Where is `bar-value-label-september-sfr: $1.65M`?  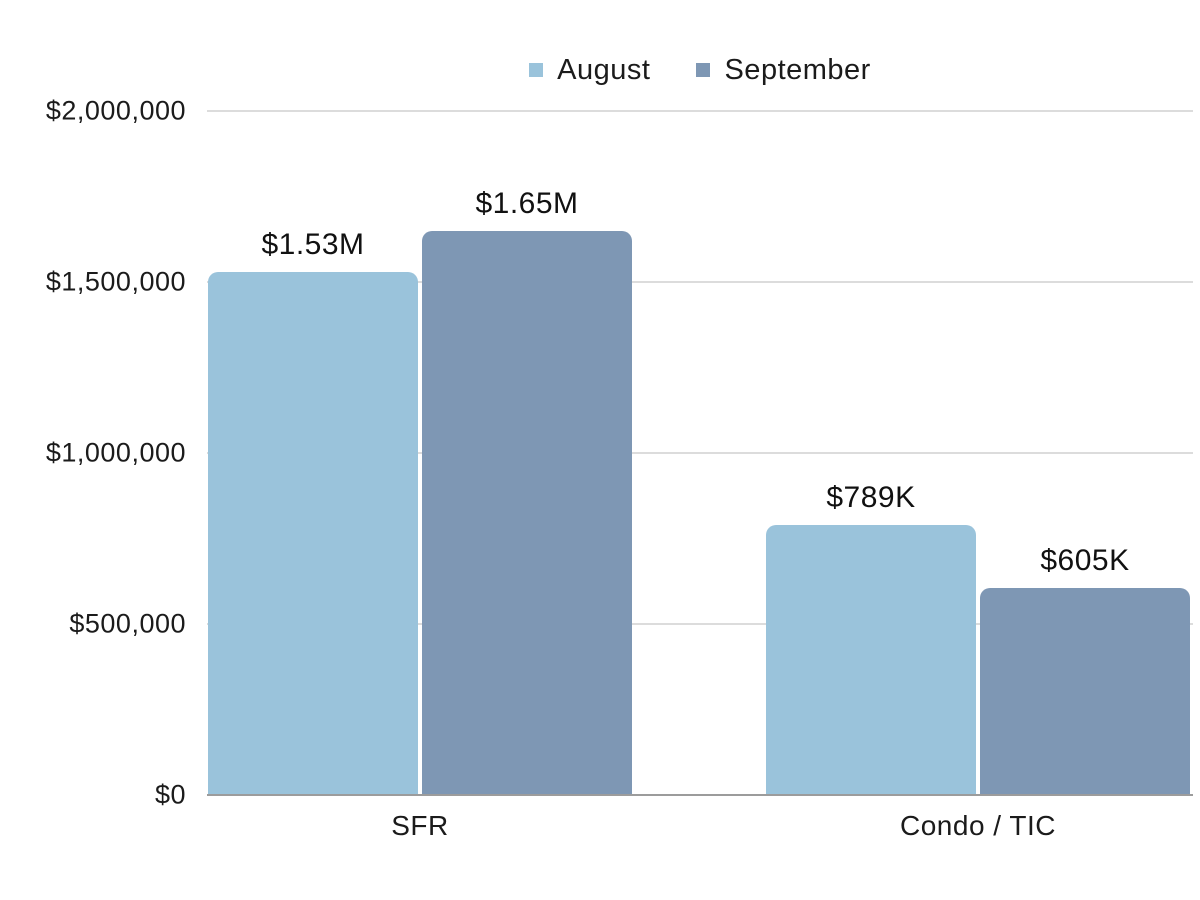 bar-value-label-september-sfr: $1.65M is located at coordinates (527, 203).